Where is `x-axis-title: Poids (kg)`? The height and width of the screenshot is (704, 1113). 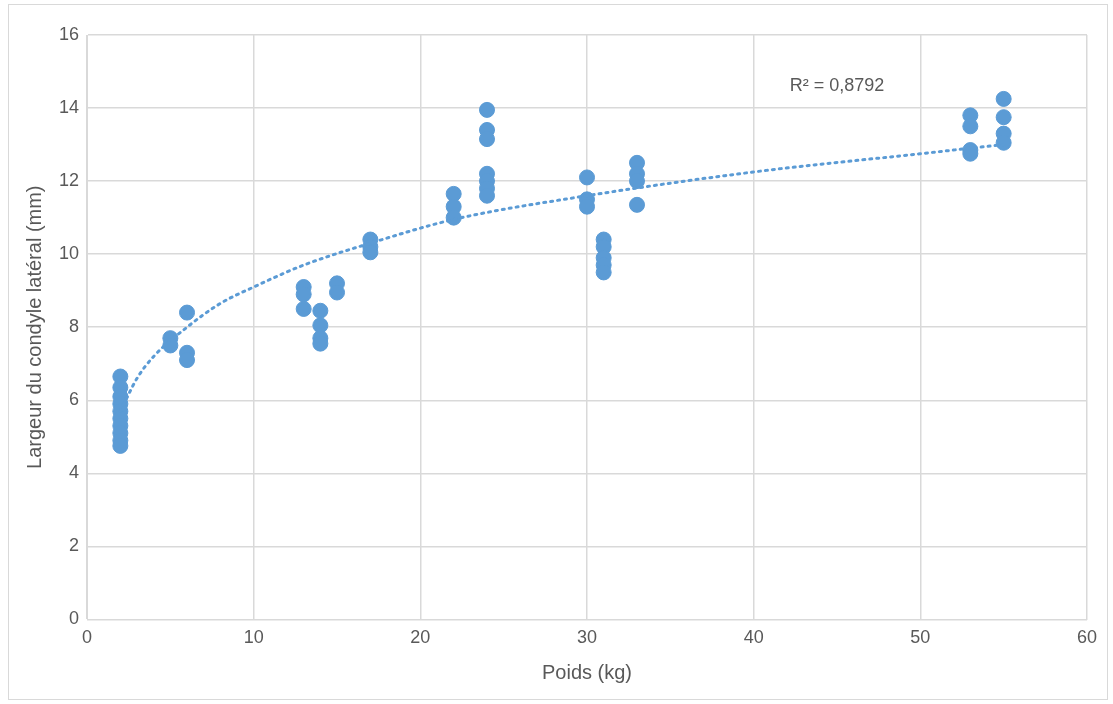 x-axis-title: Poids (kg) is located at coordinates (587, 671).